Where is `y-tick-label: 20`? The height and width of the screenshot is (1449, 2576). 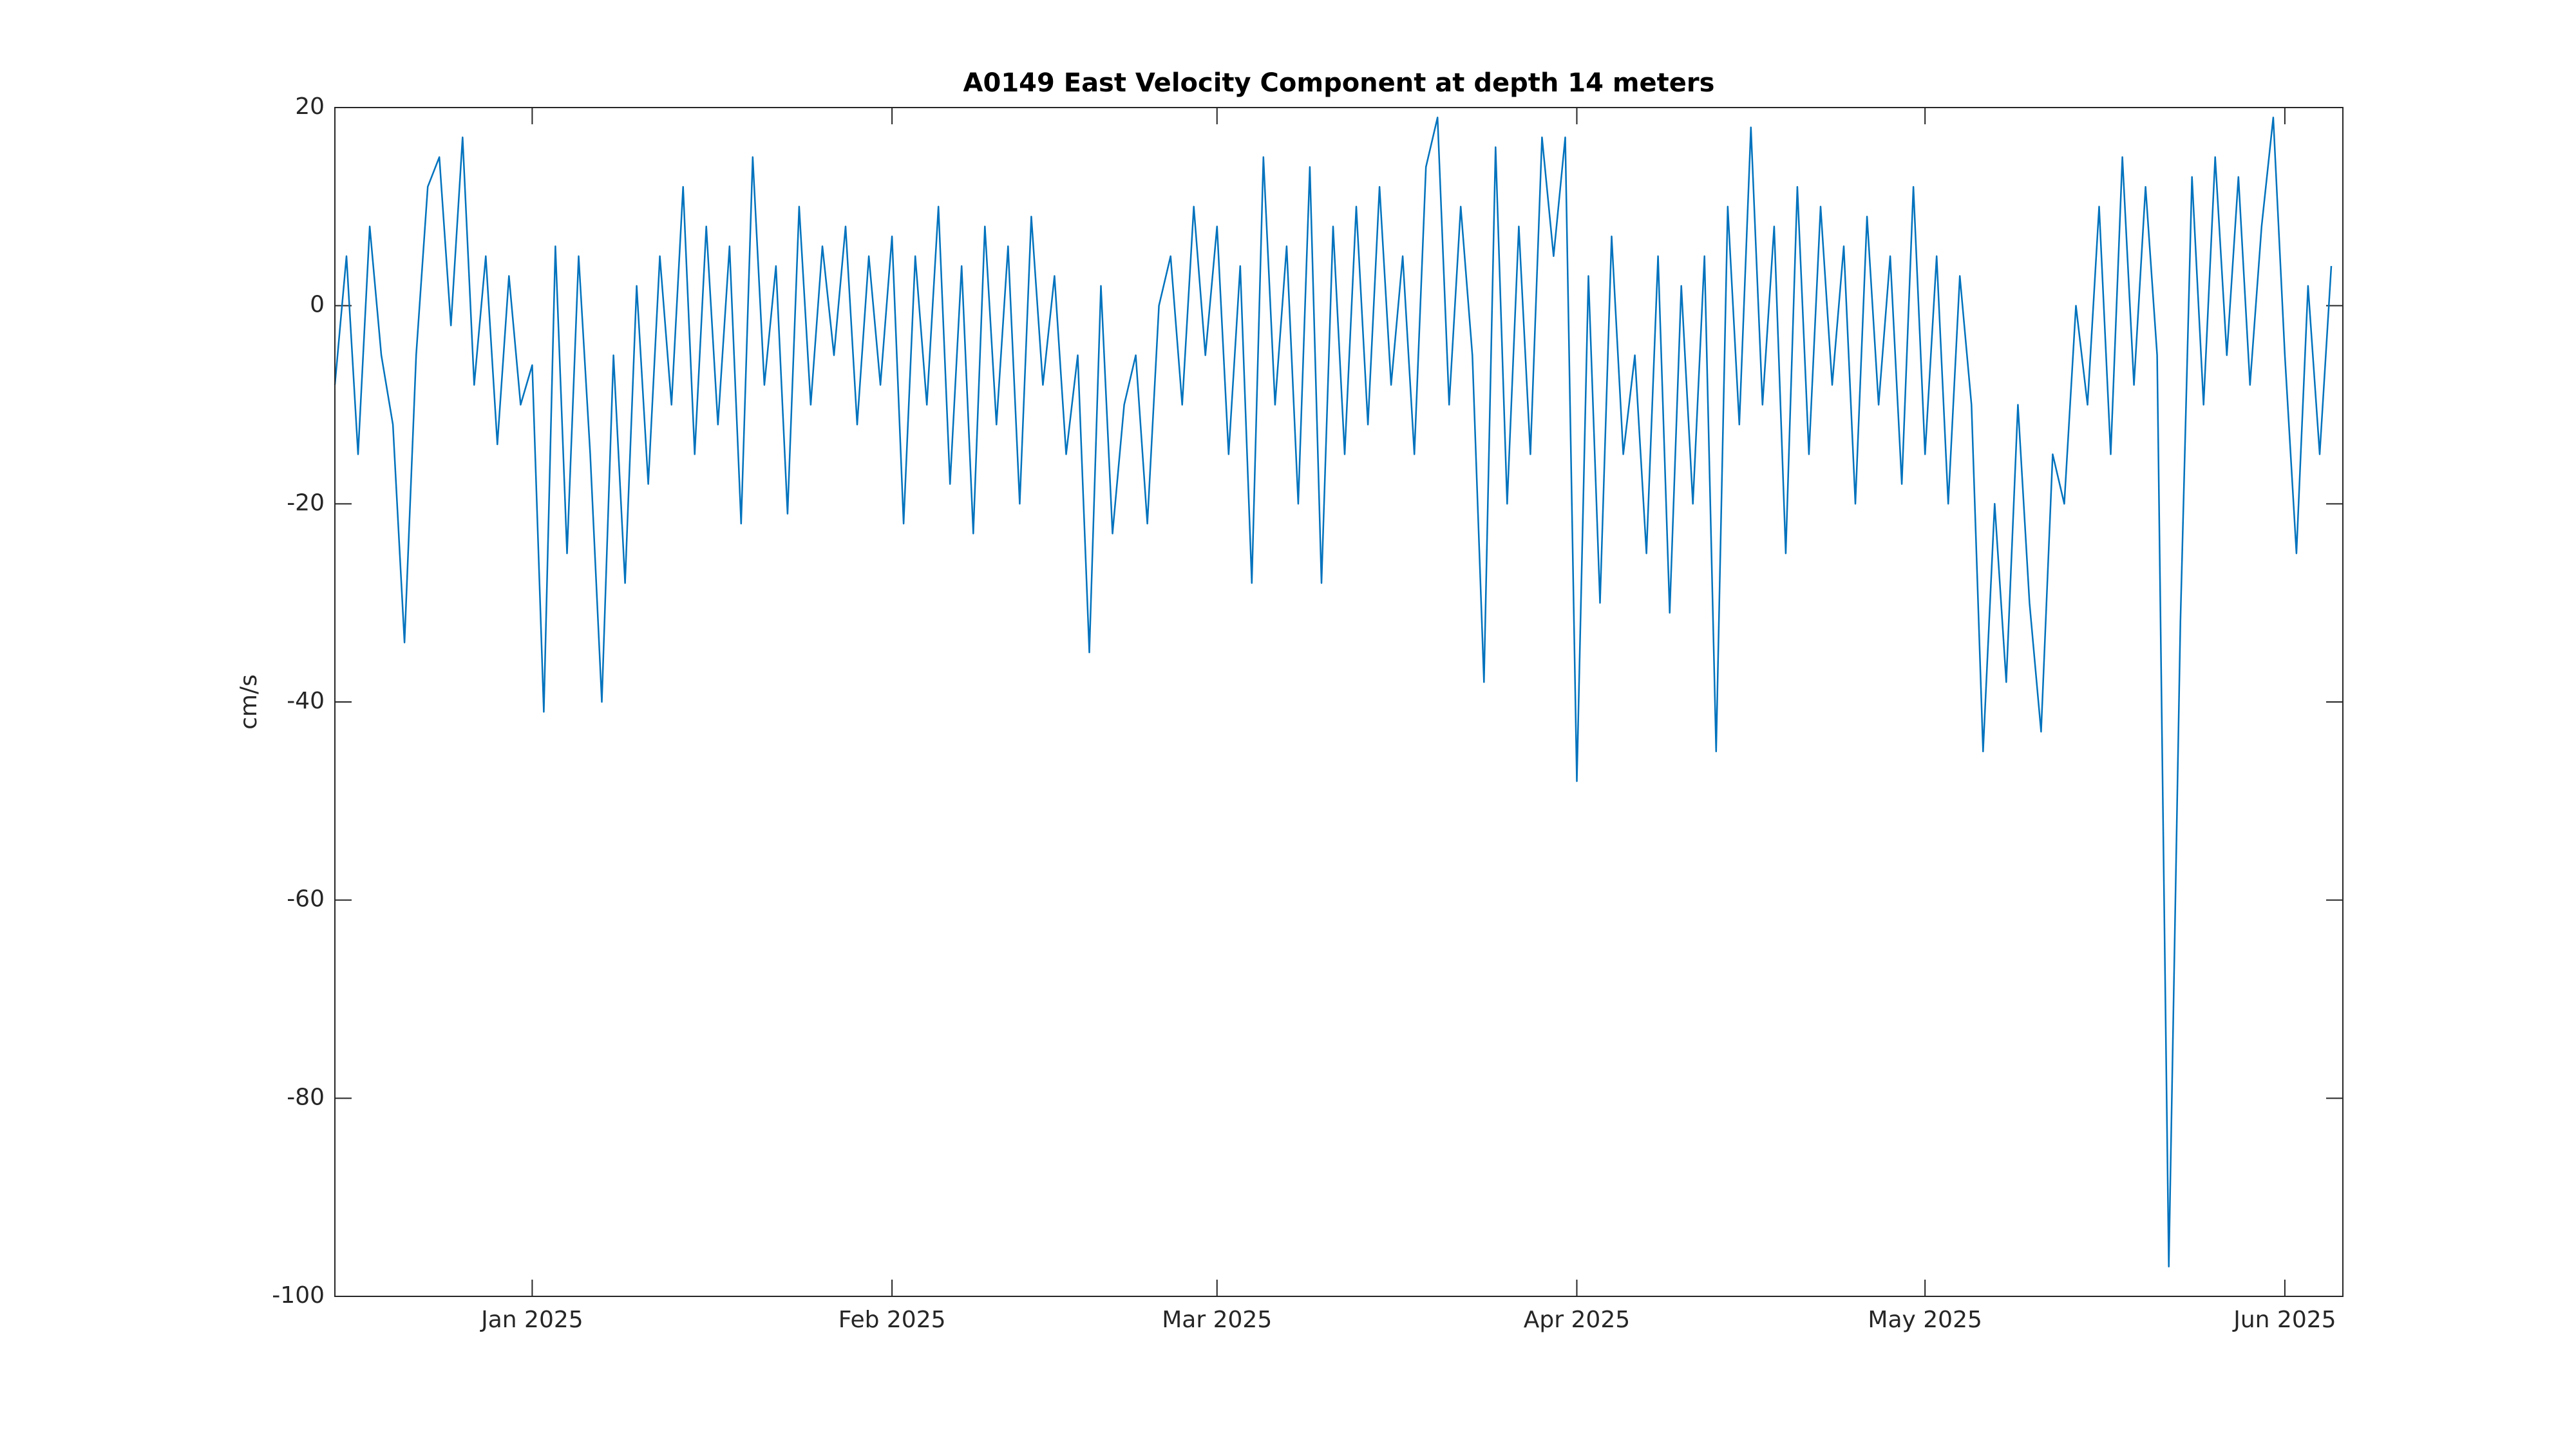
y-tick-label: 20 is located at coordinates (310, 107).